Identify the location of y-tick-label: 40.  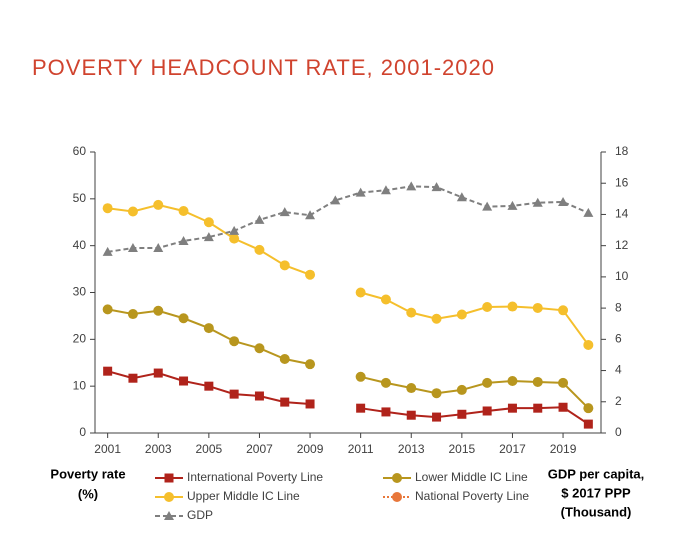
(80, 245).